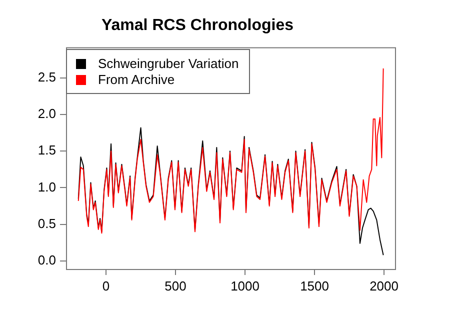  I want to click on x-tick-label: 500, so click(175, 286).